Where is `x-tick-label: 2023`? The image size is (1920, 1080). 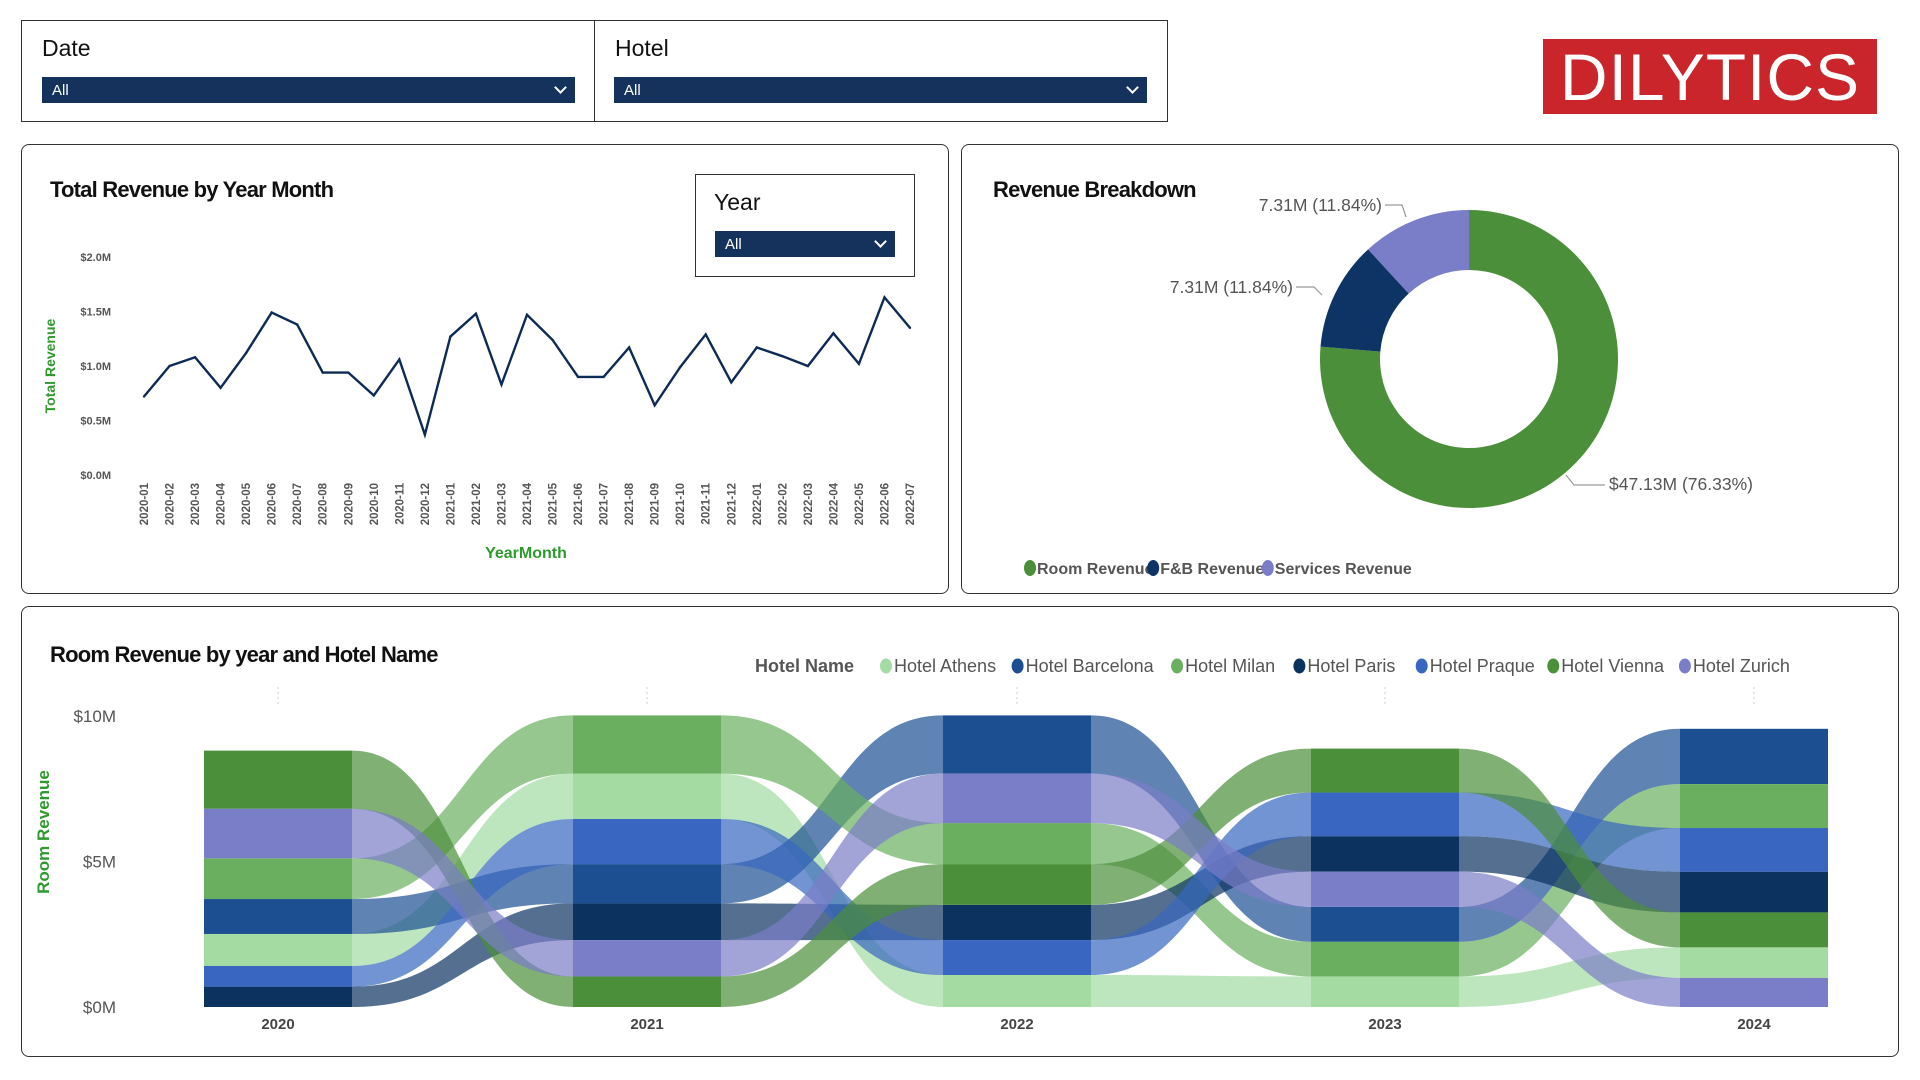 x-tick-label: 2023 is located at coordinates (1384, 1024).